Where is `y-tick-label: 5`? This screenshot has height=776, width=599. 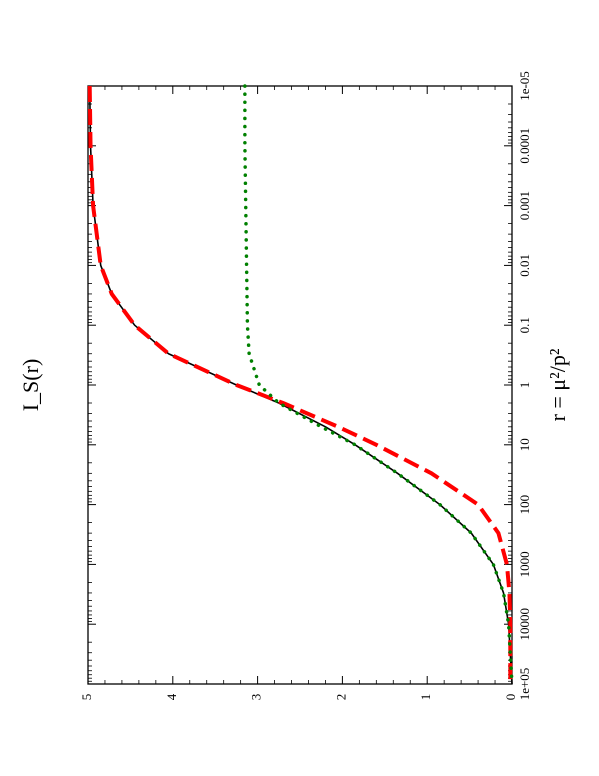 y-tick-label: 5 is located at coordinates (86, 697).